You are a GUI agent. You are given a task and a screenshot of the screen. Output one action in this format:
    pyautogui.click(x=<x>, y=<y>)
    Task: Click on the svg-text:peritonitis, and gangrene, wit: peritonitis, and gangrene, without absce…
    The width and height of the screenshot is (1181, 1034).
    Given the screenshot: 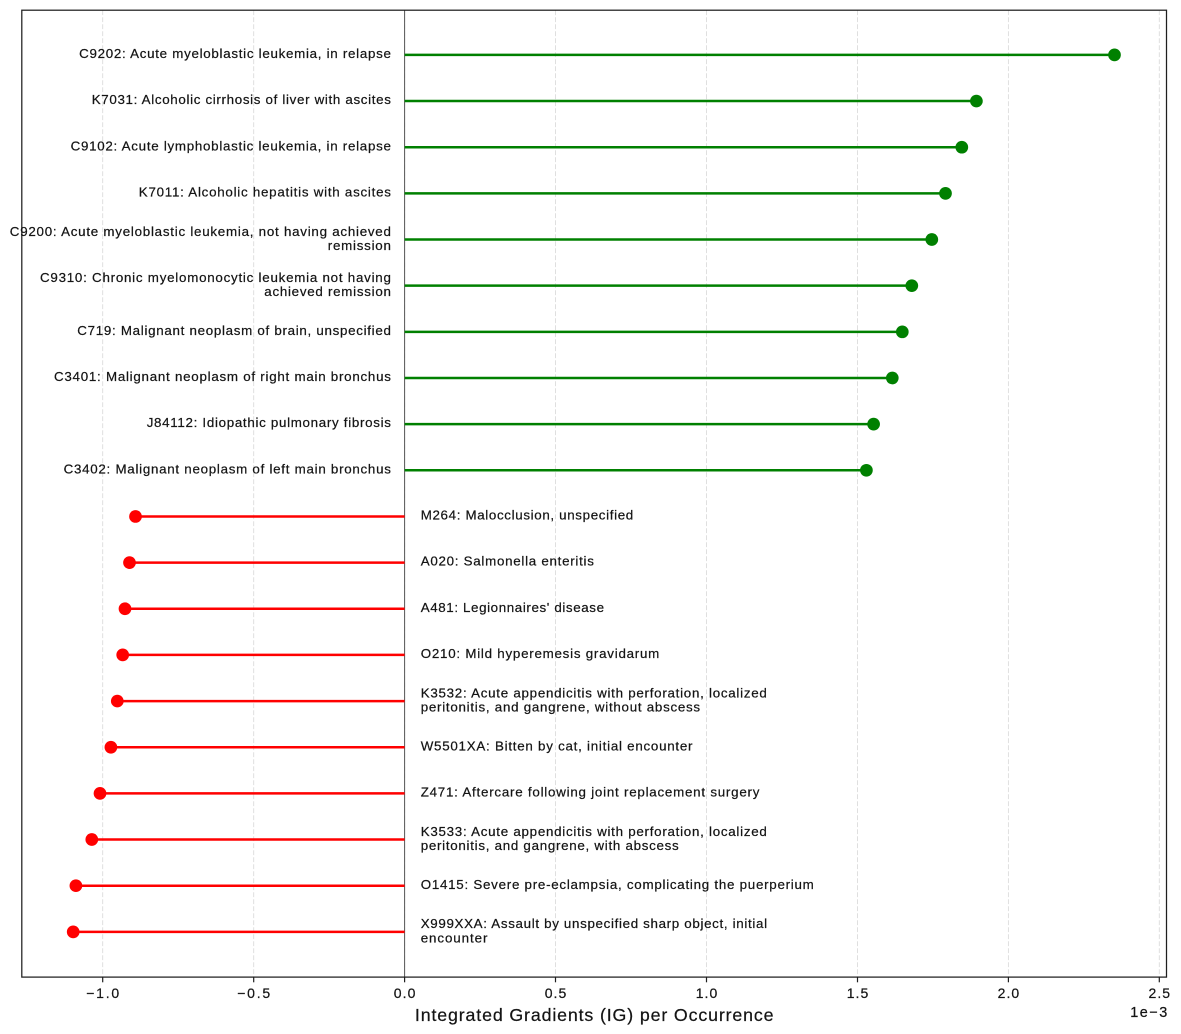 What is the action you would take?
    pyautogui.click(x=561, y=706)
    